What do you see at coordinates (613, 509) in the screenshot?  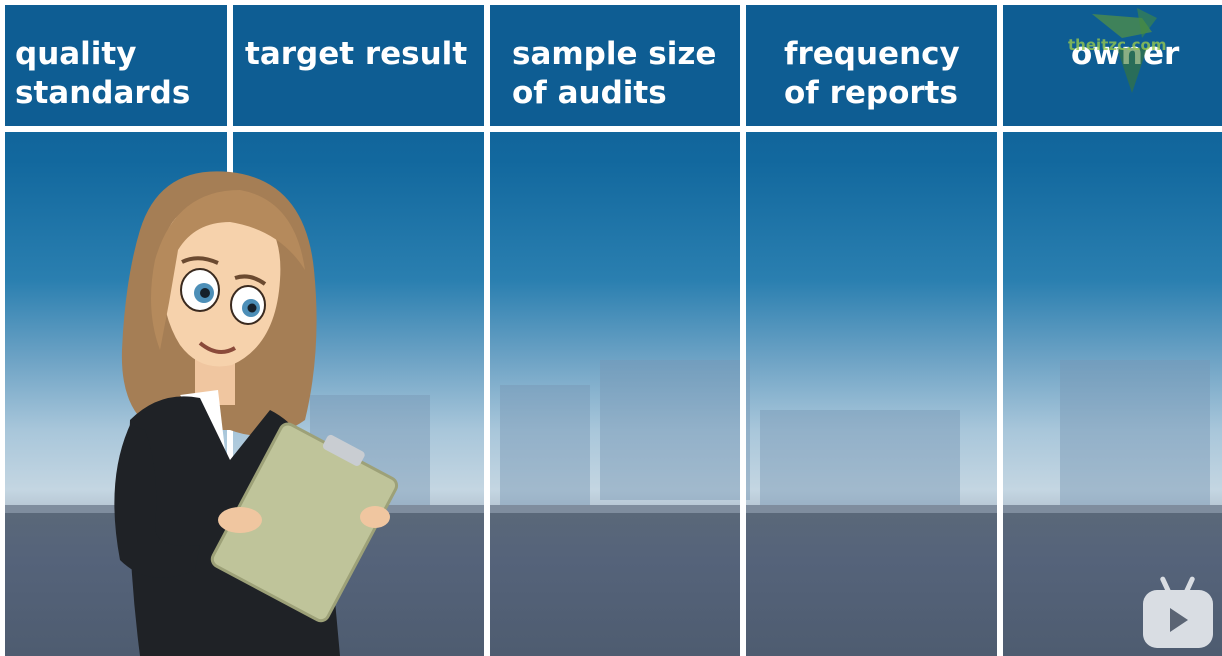 I see `window-sill` at bounding box center [613, 509].